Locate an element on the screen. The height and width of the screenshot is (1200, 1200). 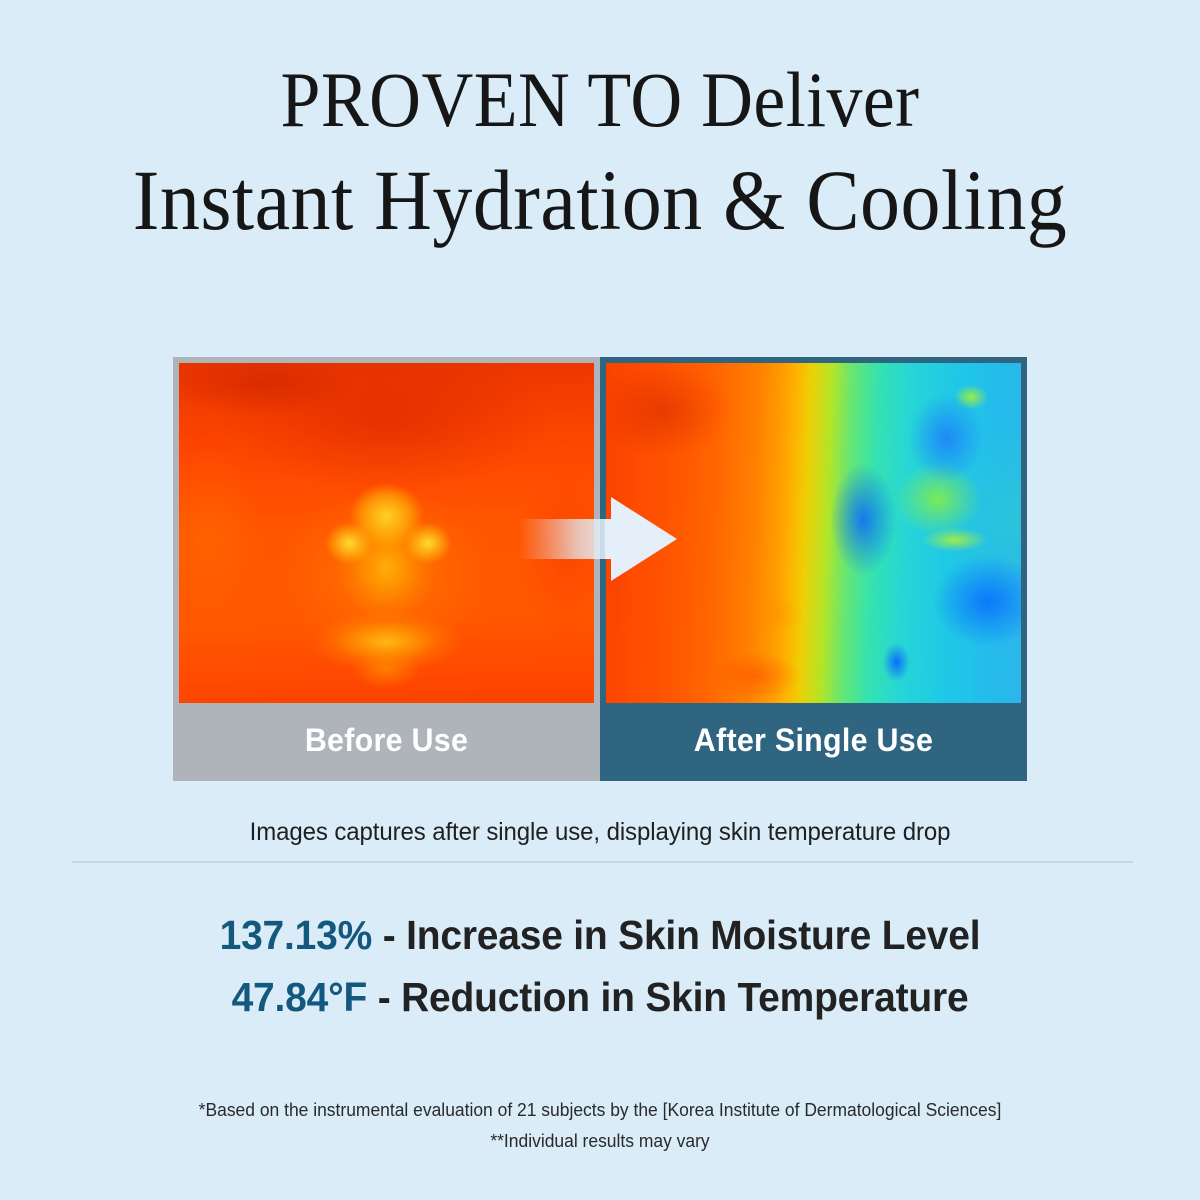
before-panel: Before Use is located at coordinates (386, 569).